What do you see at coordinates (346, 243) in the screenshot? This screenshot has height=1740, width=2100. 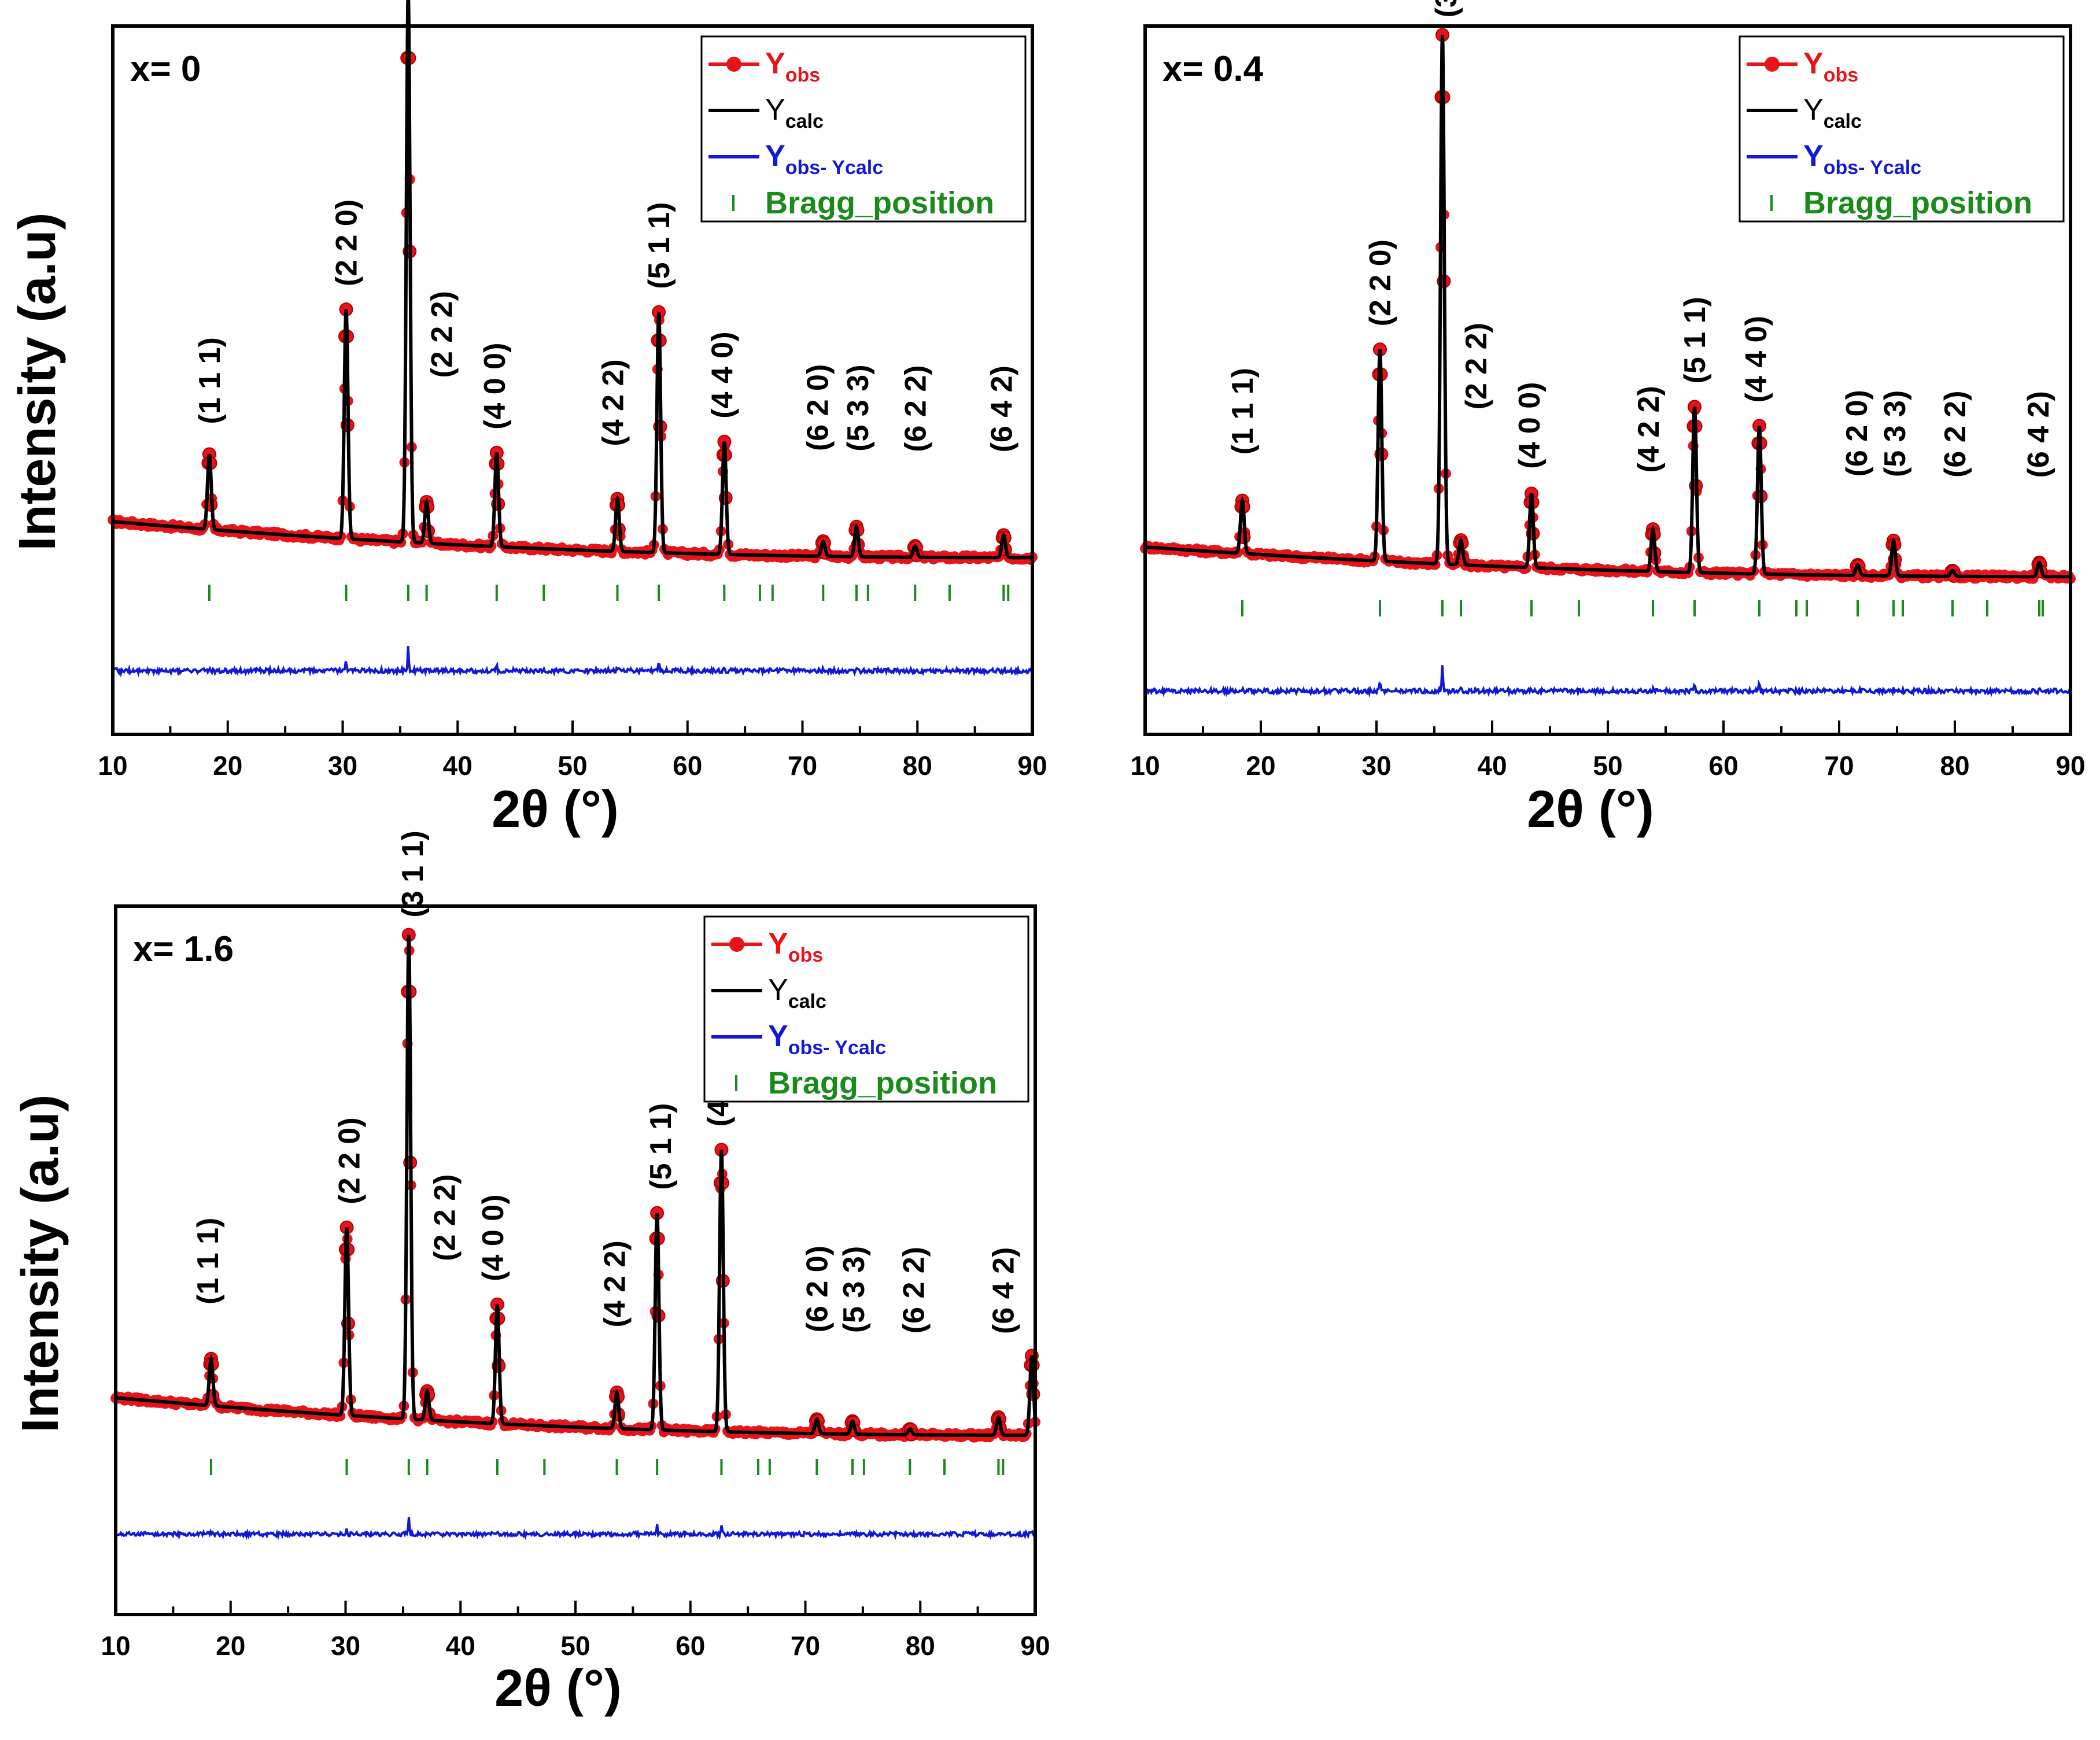 I see `hkl-label: (2 2 0)` at bounding box center [346, 243].